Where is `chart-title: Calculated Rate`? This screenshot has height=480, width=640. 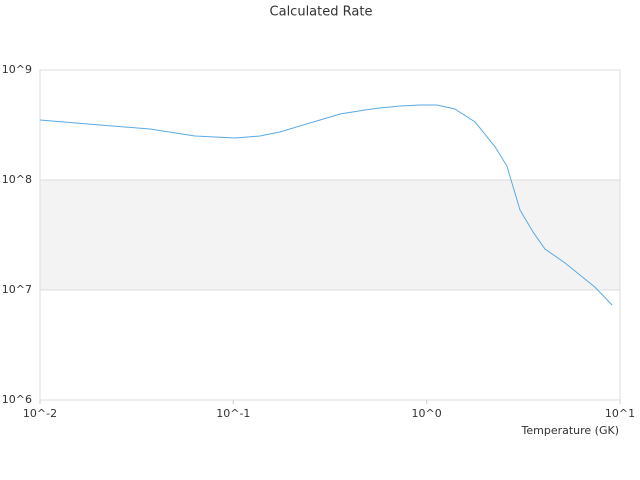
chart-title: Calculated Rate is located at coordinates (321, 12).